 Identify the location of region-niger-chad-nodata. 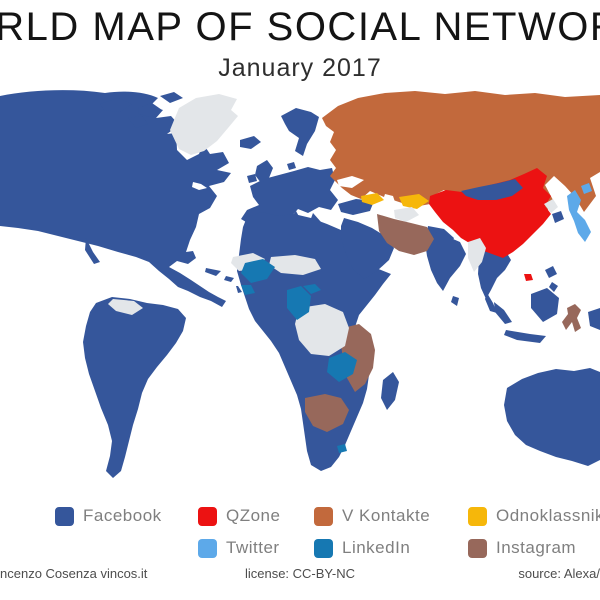
(295, 265).